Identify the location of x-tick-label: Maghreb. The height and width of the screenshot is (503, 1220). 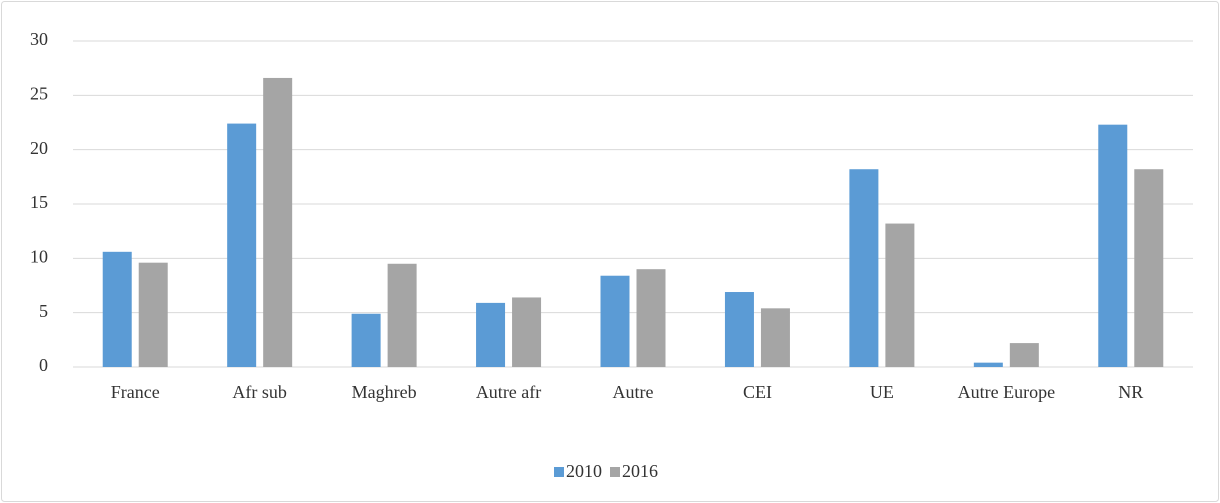
(384, 392).